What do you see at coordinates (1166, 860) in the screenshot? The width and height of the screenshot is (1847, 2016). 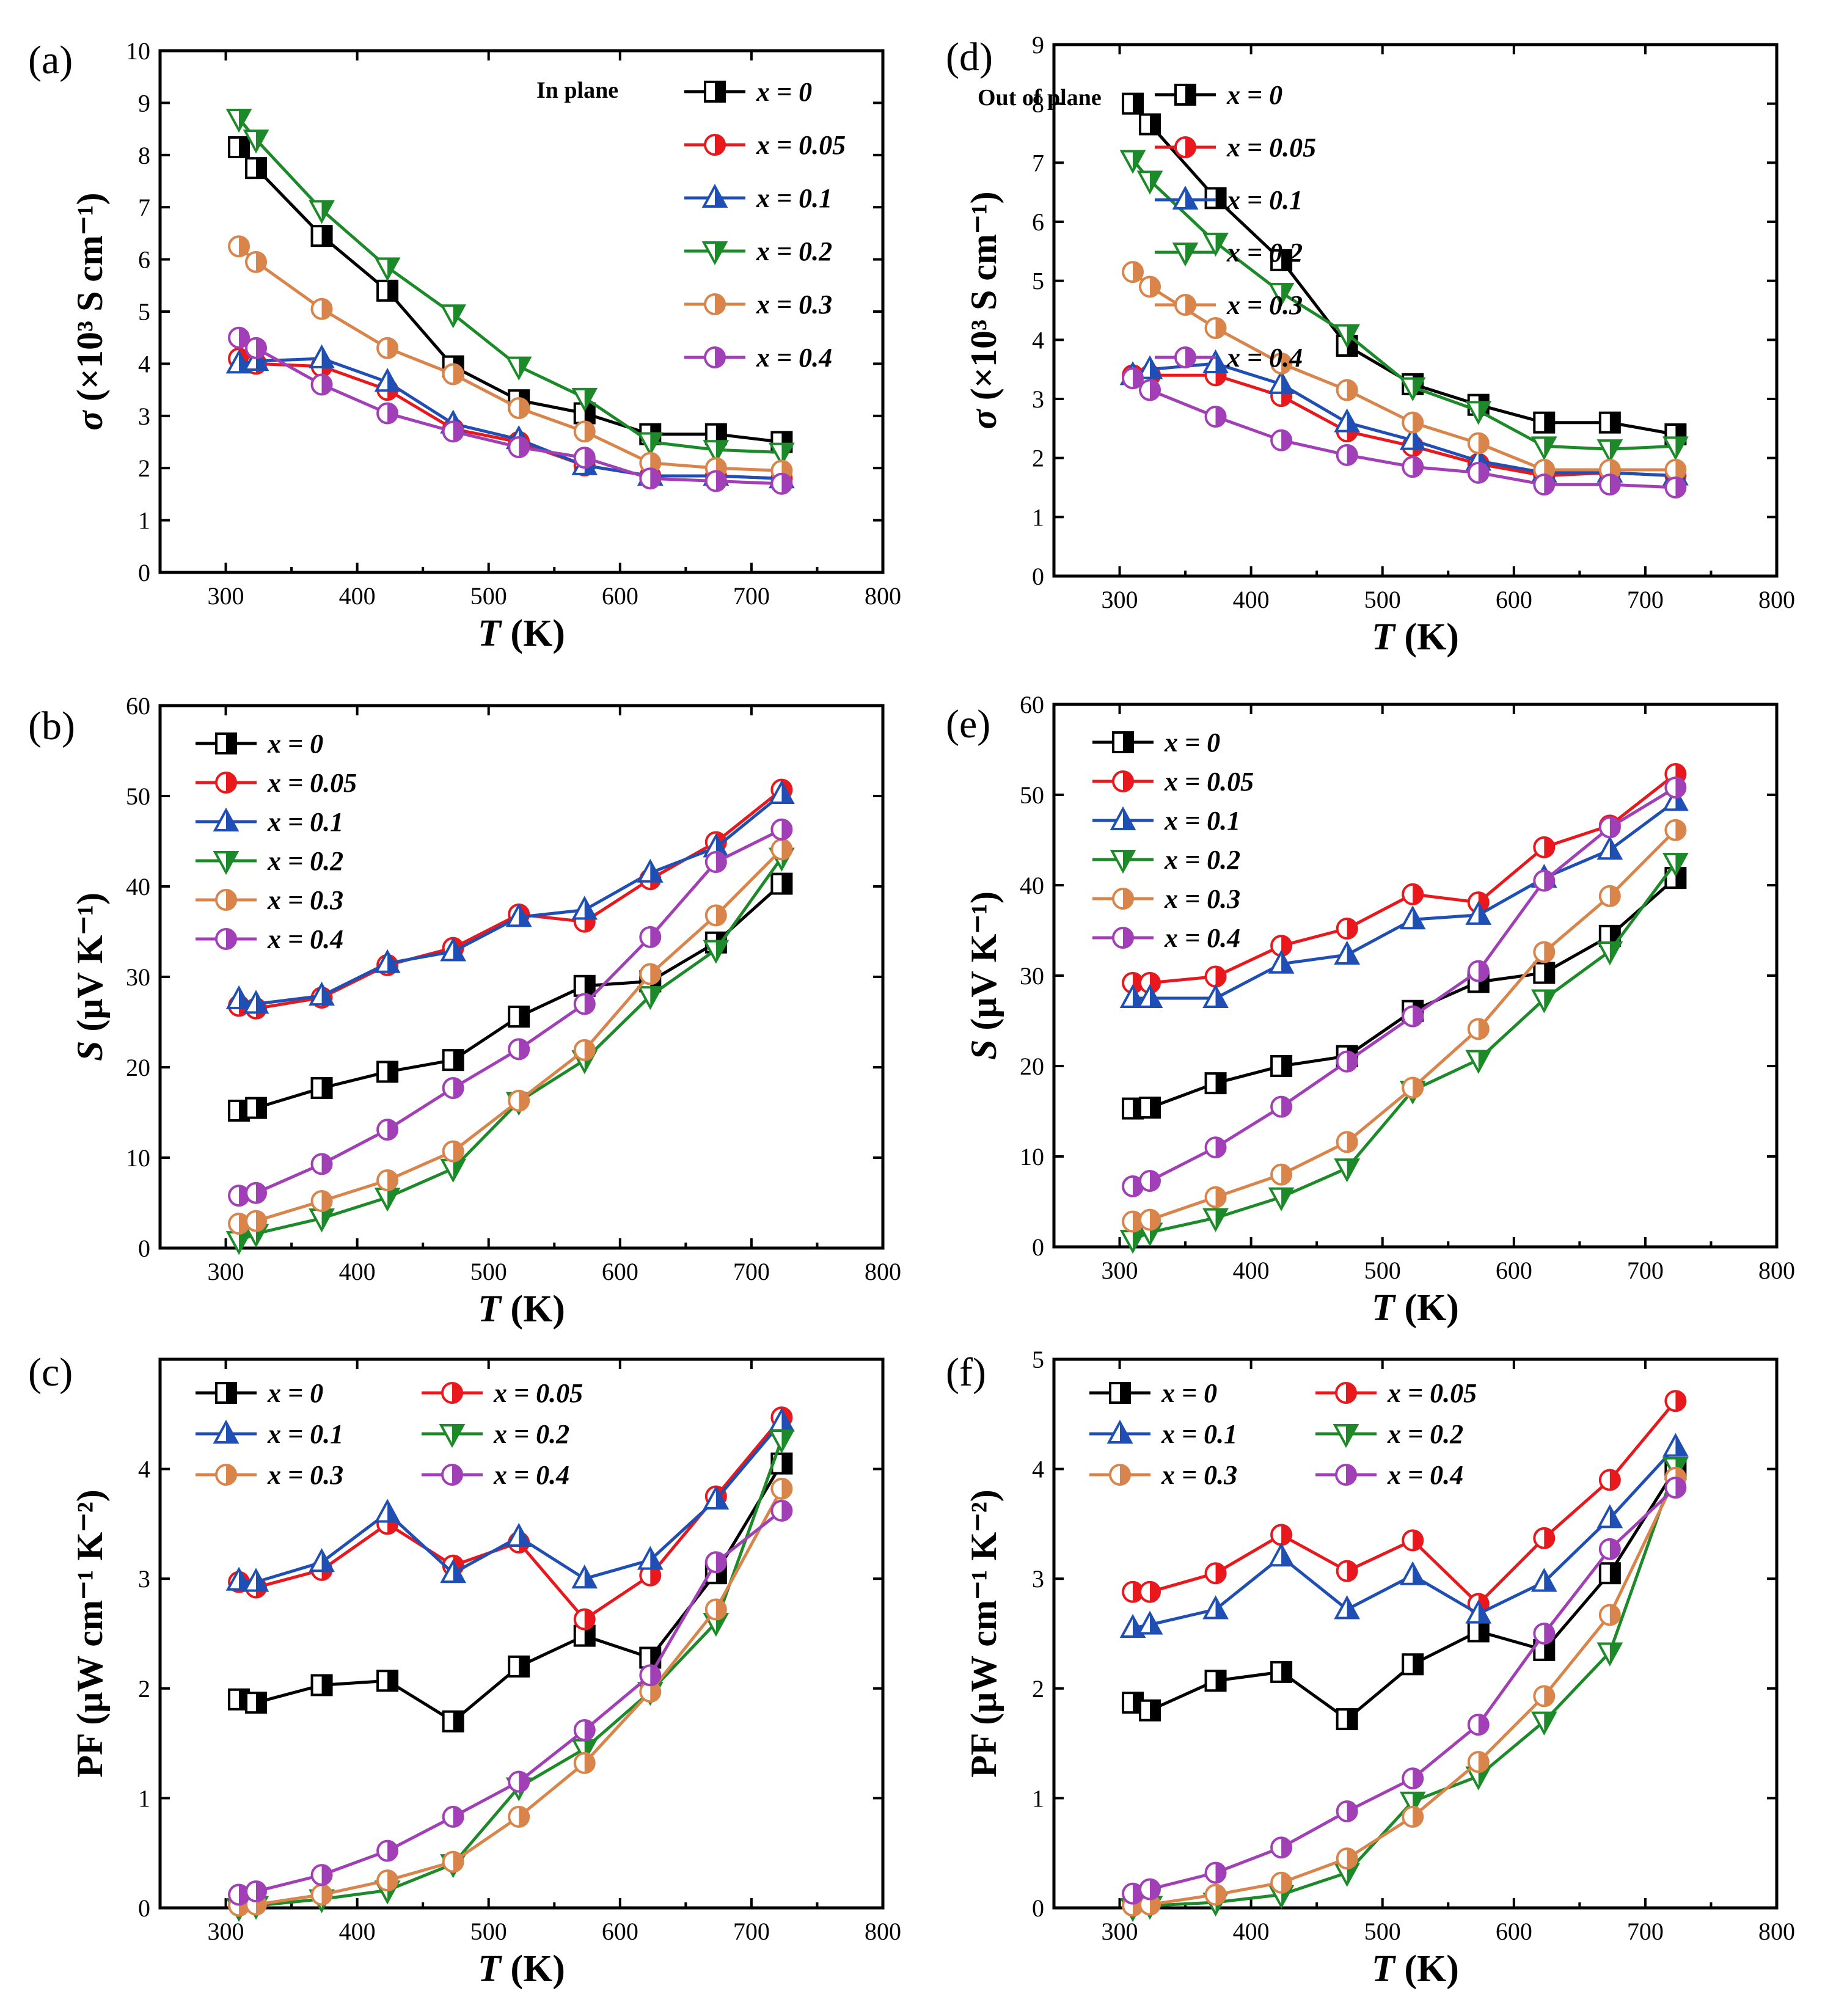 I see `legend-item: x = 0.2` at bounding box center [1166, 860].